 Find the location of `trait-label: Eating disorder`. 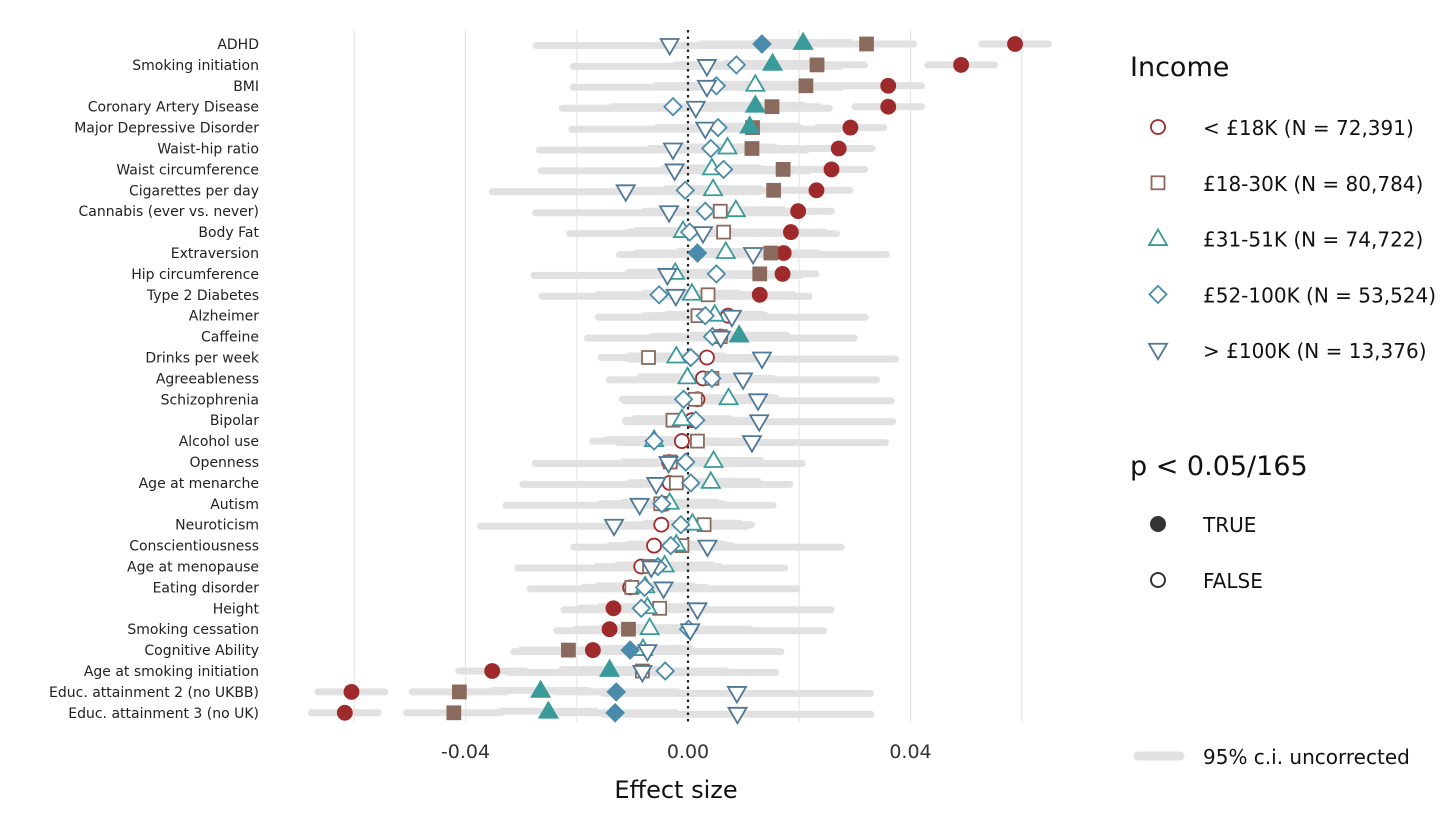

trait-label: Eating disorder is located at coordinates (206, 588).